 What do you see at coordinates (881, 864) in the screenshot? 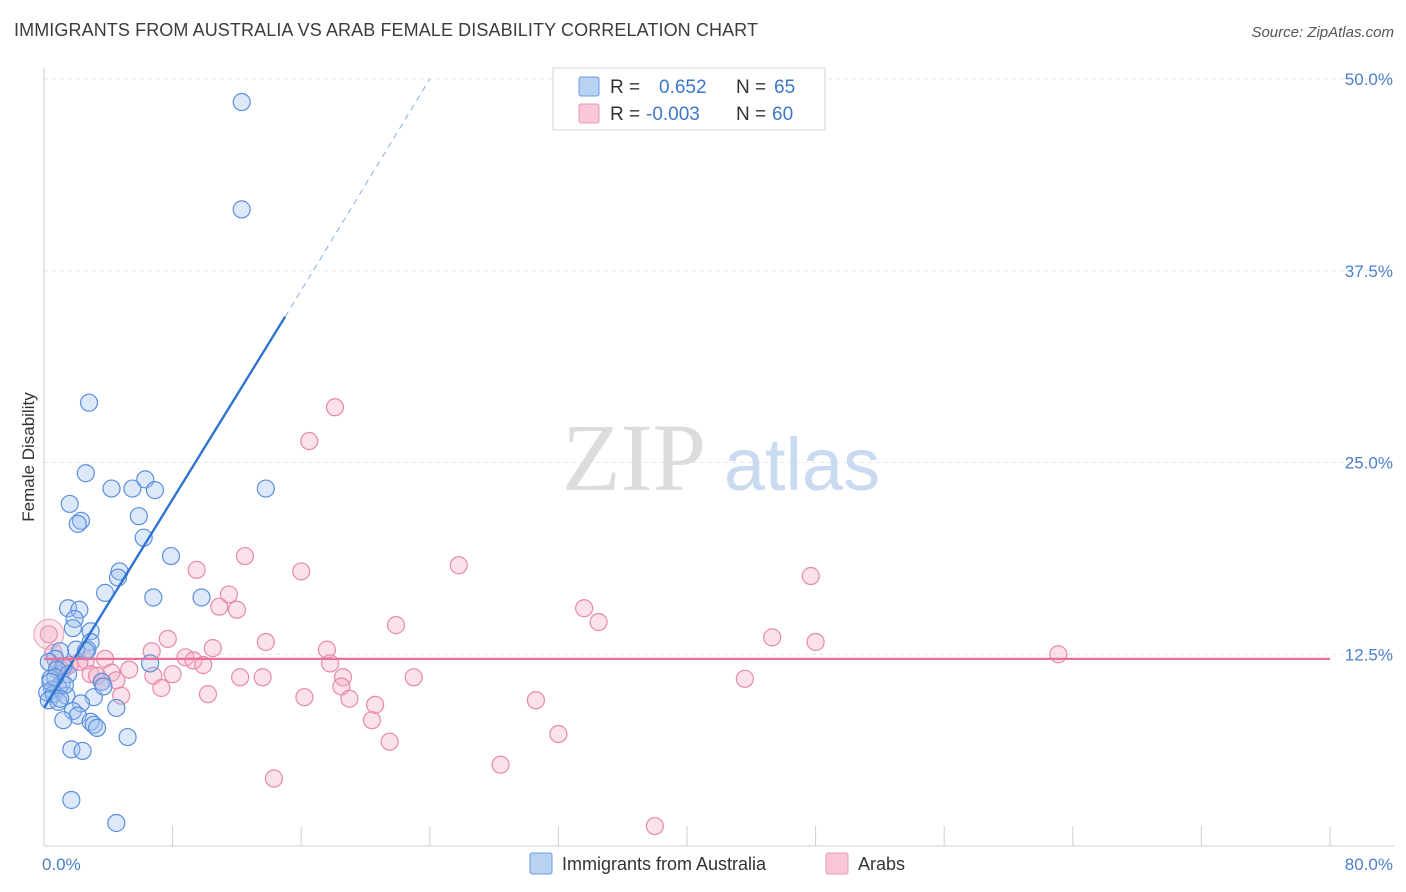
I see `bottom-legend-label-pink: Arabs` at bounding box center [881, 864].